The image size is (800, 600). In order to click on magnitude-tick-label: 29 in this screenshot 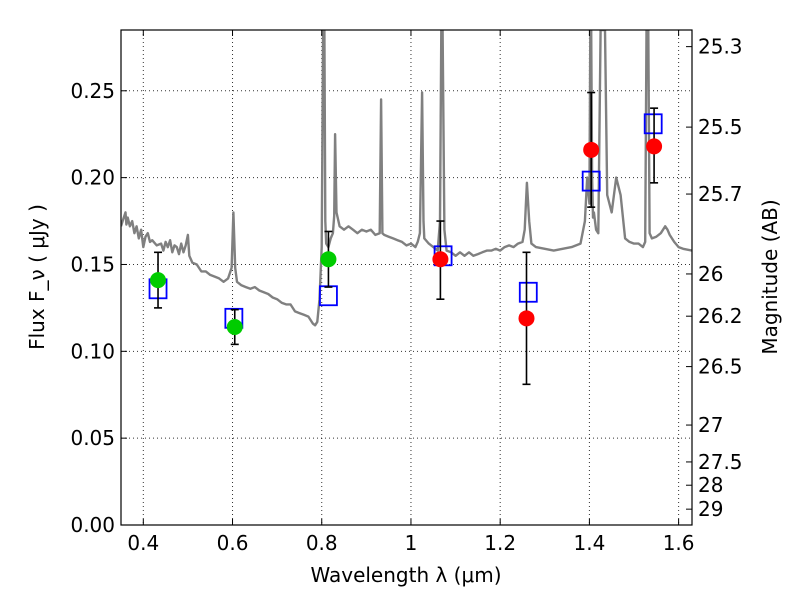, I will do `click(710, 509)`.